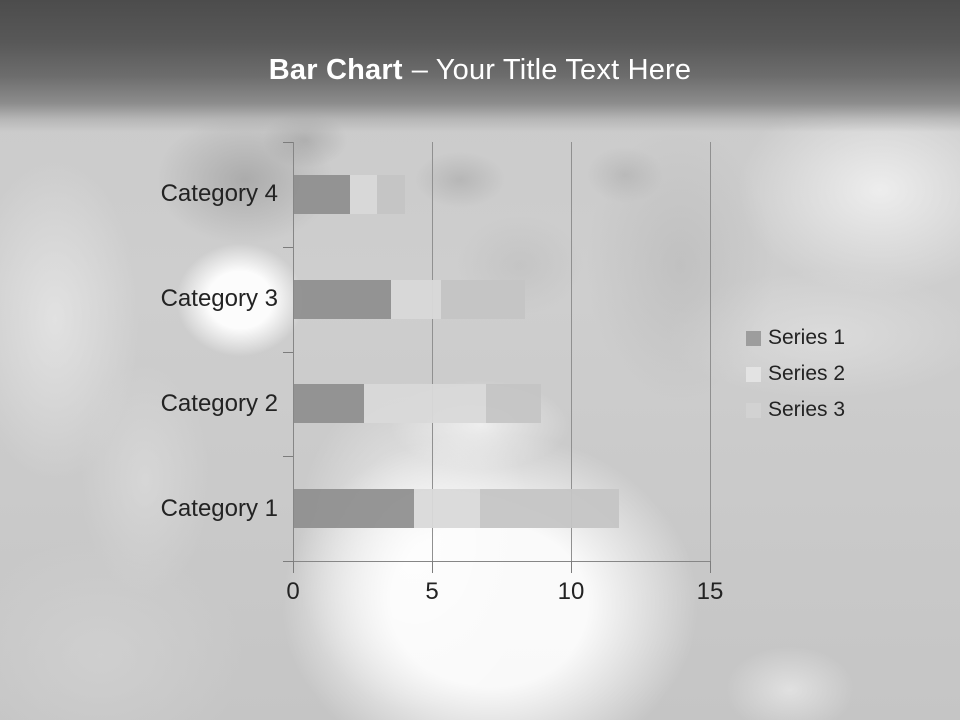 This screenshot has width=960, height=720. What do you see at coordinates (497, 561) in the screenshot?
I see `x-axis-line` at bounding box center [497, 561].